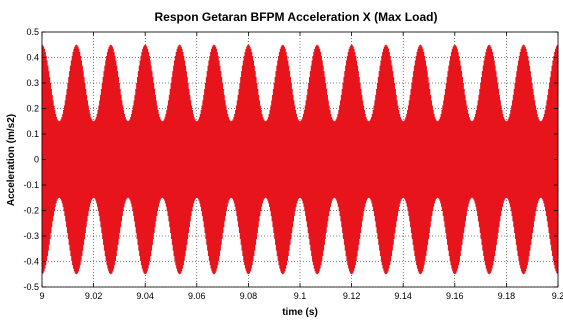 This screenshot has height=320, width=563. Describe the element at coordinates (403, 296) in the screenshot. I see `x-tick-label: 9.14` at that location.